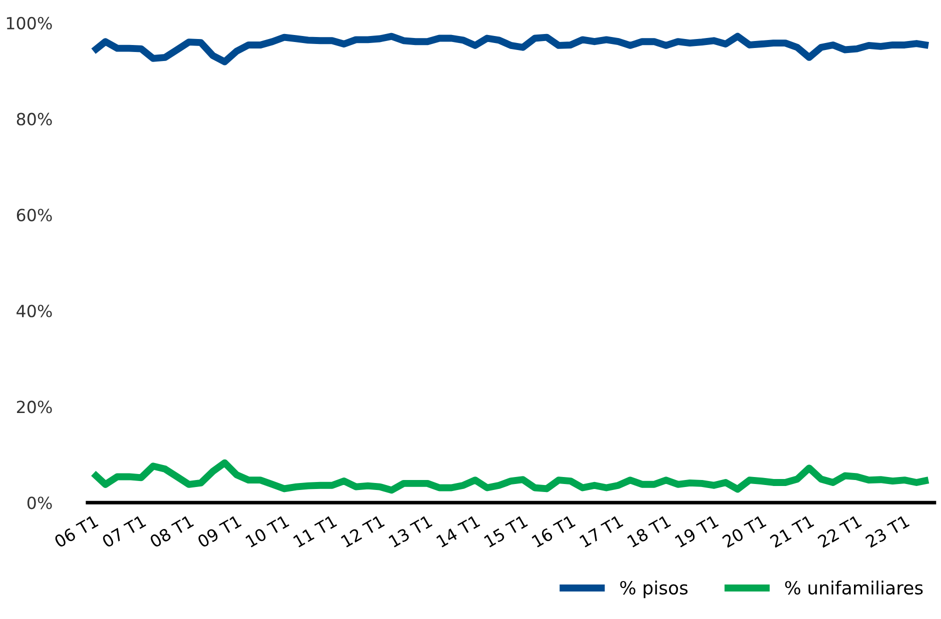  Describe the element at coordinates (887, 531) in the screenshot. I see `x-tick-label: 23 T1` at that location.